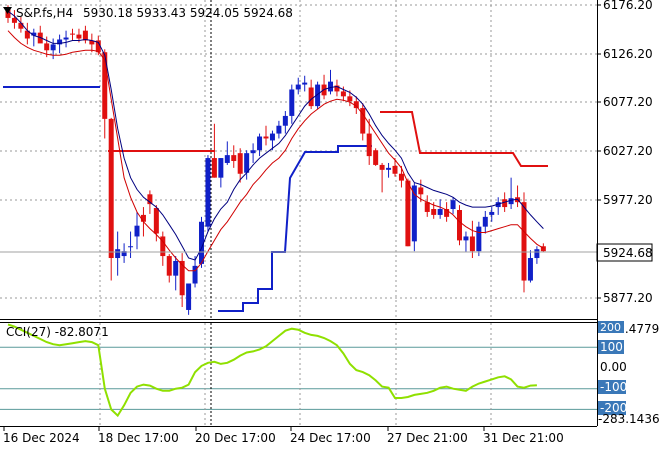 The image size is (660, 450). What do you see at coordinates (427, 438) in the screenshot?
I see `time-axis-label: 27 Dec 21:00` at bounding box center [427, 438].